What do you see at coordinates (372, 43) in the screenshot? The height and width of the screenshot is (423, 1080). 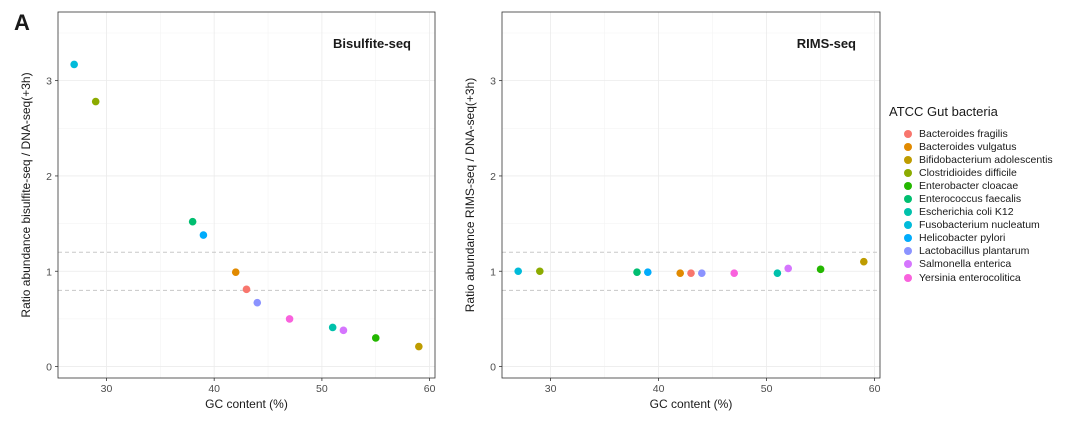 I see `chart-title: Bisulfite-seq` at bounding box center [372, 43].